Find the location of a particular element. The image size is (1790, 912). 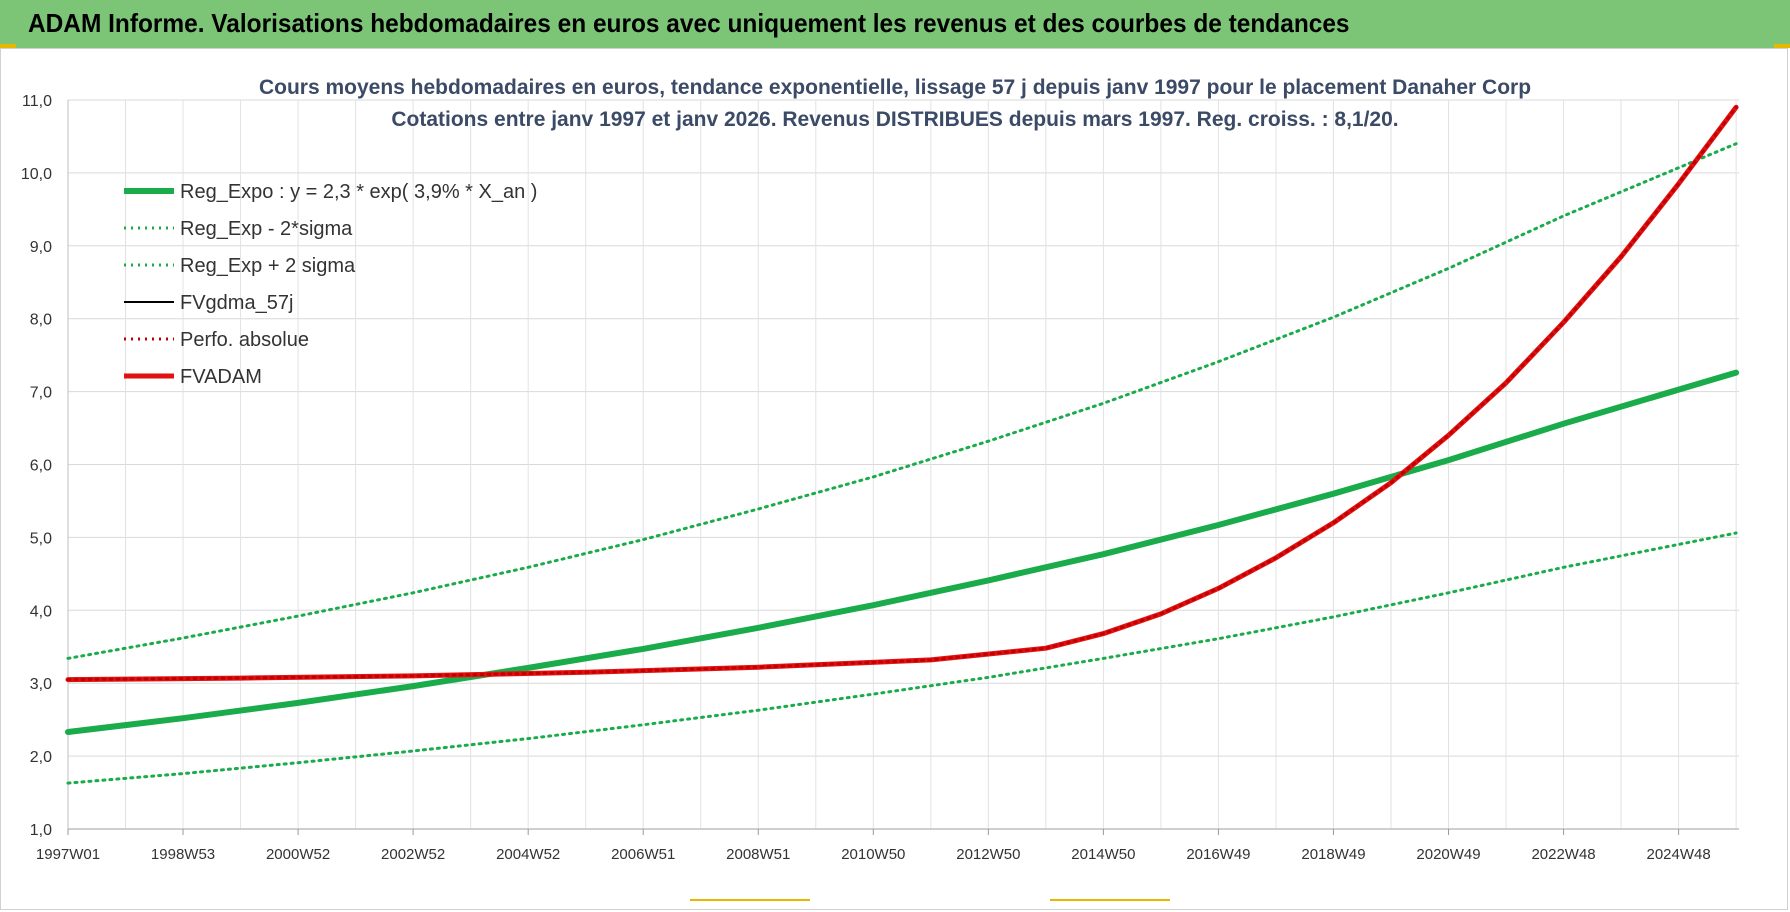

x-tick-label: 2006W51 is located at coordinates (643, 854).